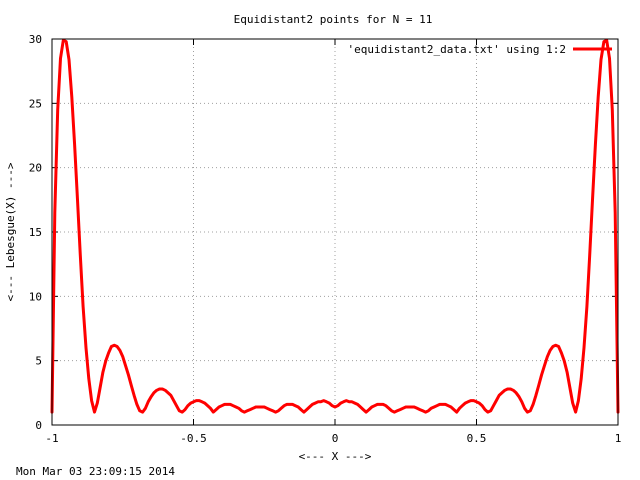  Describe the element at coordinates (35, 39) in the screenshot. I see `y-tick-label: 30` at that location.